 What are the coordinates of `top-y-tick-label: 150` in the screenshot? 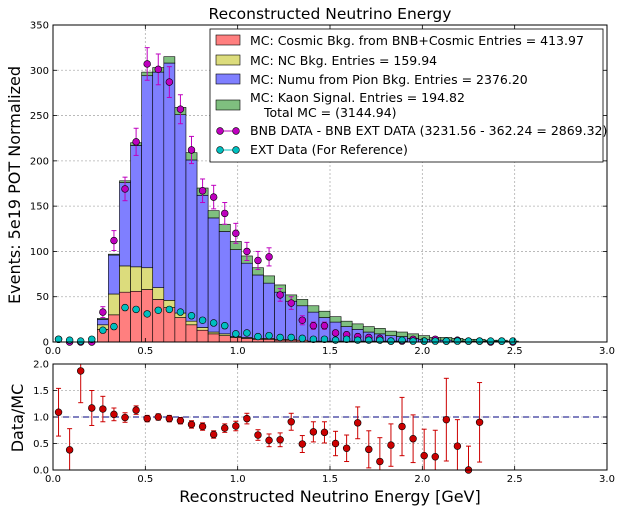 It's located at (39, 207).